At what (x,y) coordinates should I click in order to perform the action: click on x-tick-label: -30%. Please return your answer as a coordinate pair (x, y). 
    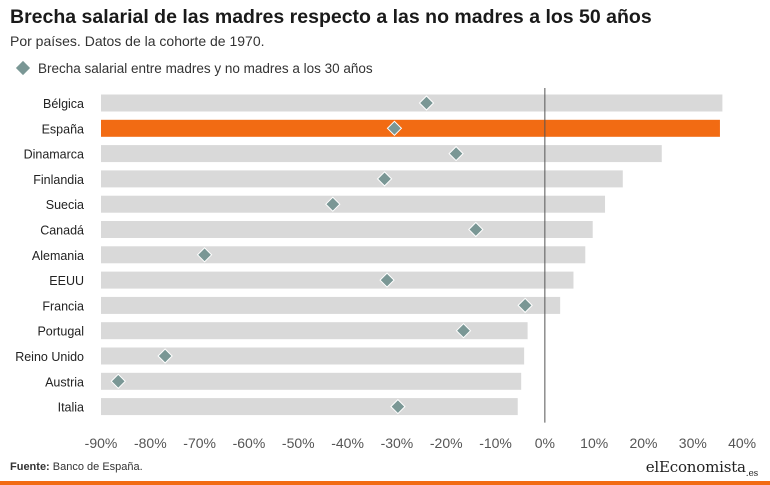
    Looking at the image, I should click on (397, 443).